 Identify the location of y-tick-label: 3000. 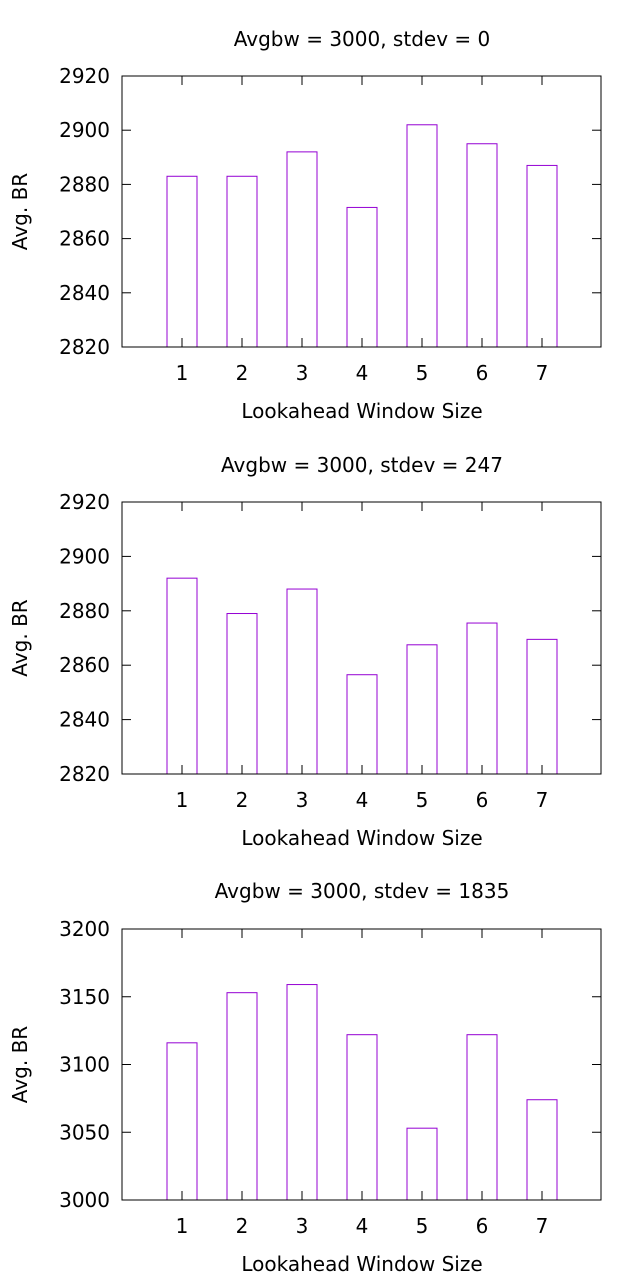
(84, 1200).